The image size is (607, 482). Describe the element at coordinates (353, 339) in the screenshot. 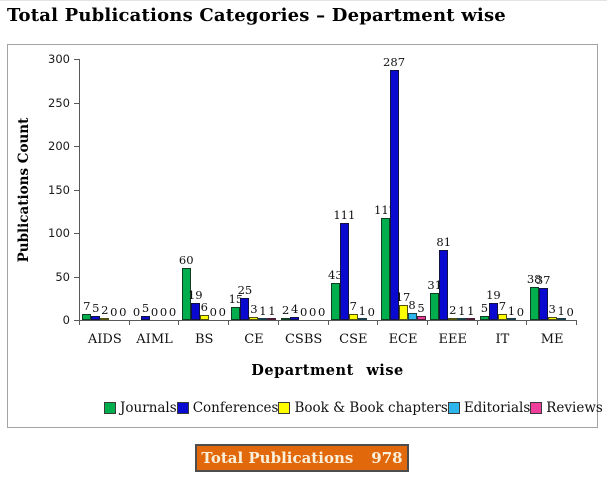

I see `category-label: CSE` at that location.